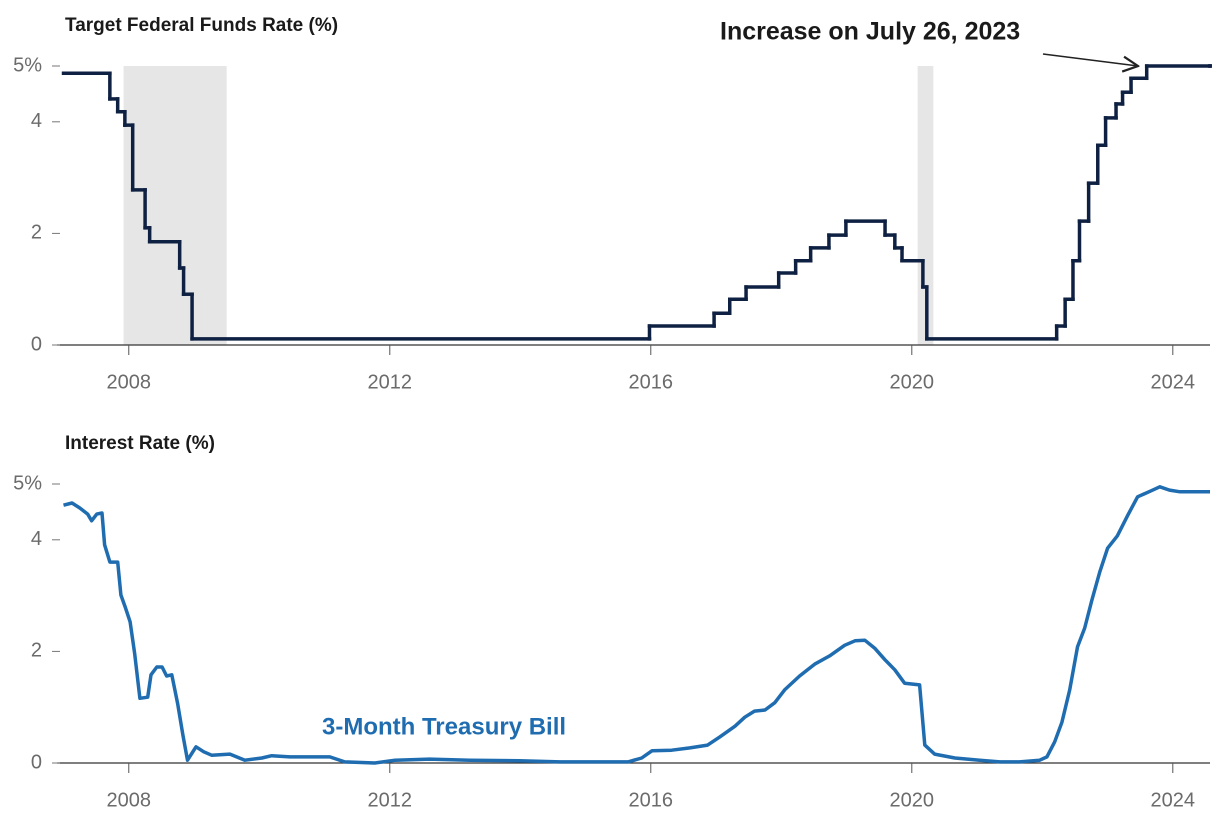  What do you see at coordinates (140, 443) in the screenshot?
I see `chart-title: Interest Rate (%)` at bounding box center [140, 443].